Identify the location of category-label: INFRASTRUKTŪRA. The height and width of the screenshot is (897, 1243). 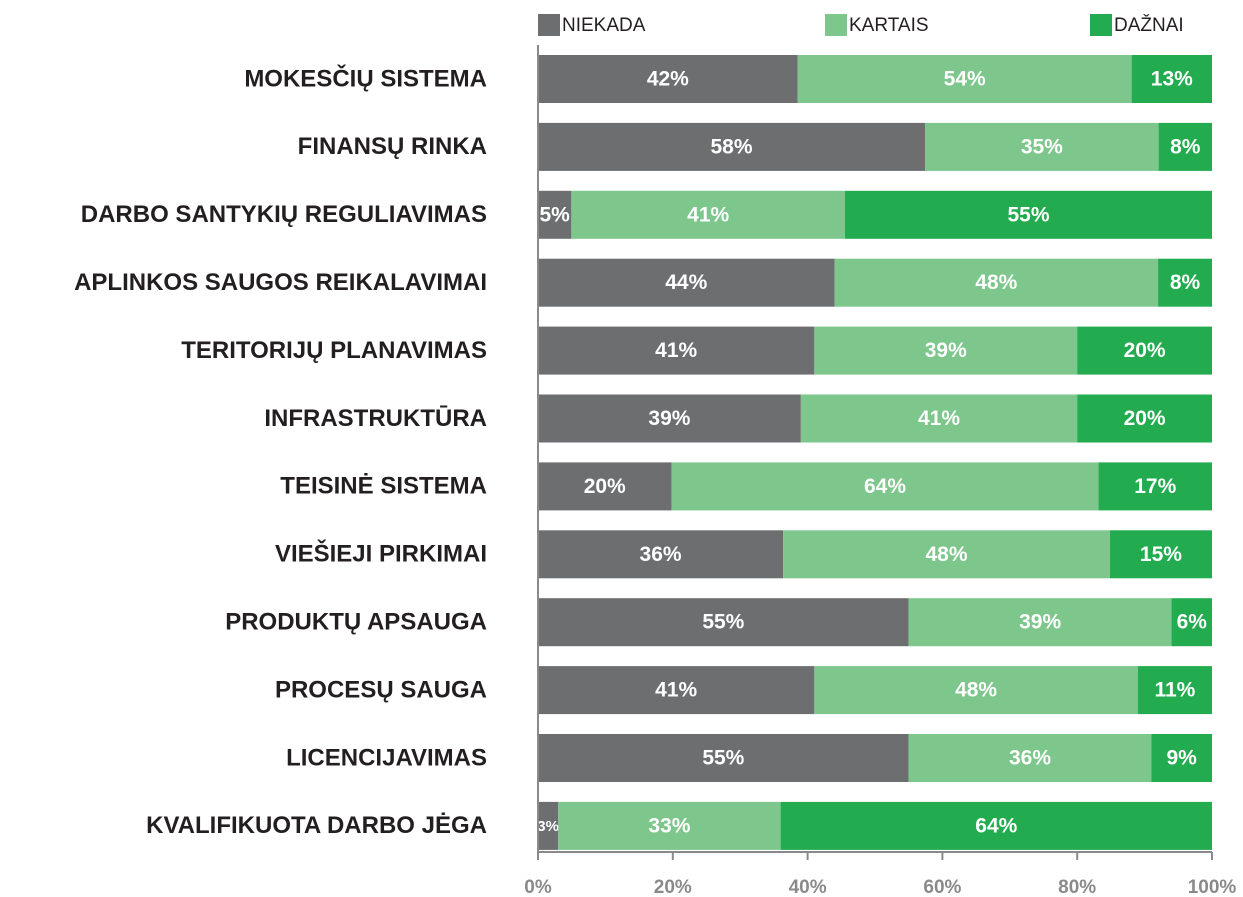
(375, 418).